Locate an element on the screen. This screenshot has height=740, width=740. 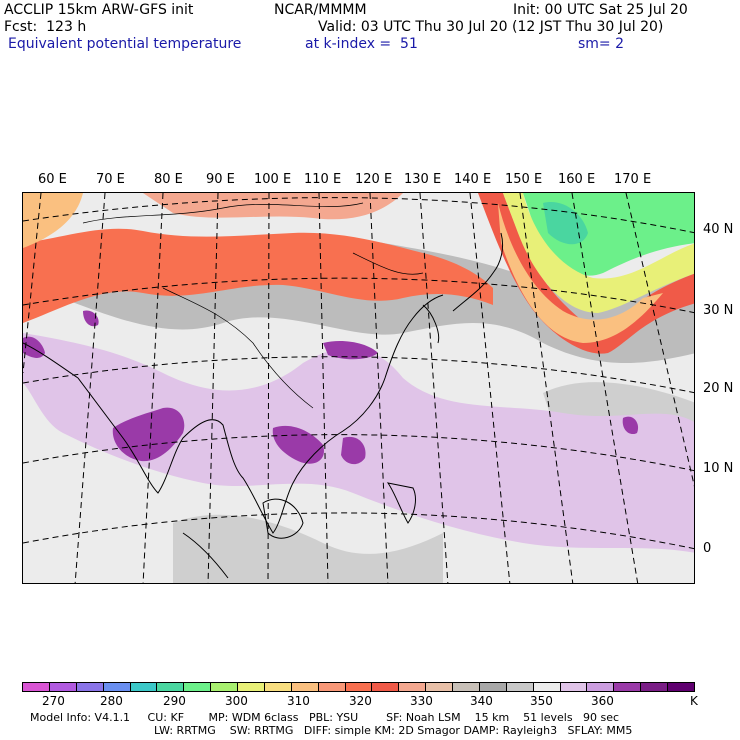
smoothing-label: sm= 2 is located at coordinates (601, 44).